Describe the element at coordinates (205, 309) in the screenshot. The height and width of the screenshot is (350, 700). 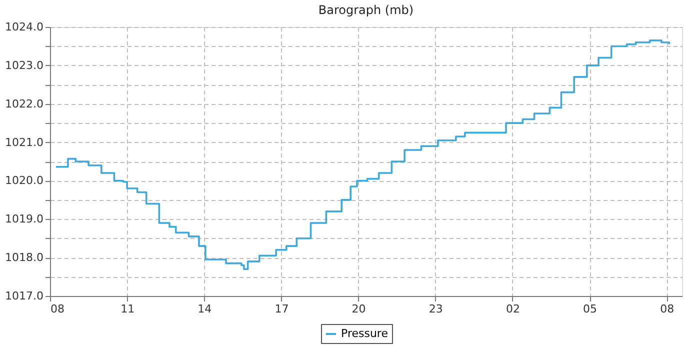
I see `x-tick-label: 14` at that location.